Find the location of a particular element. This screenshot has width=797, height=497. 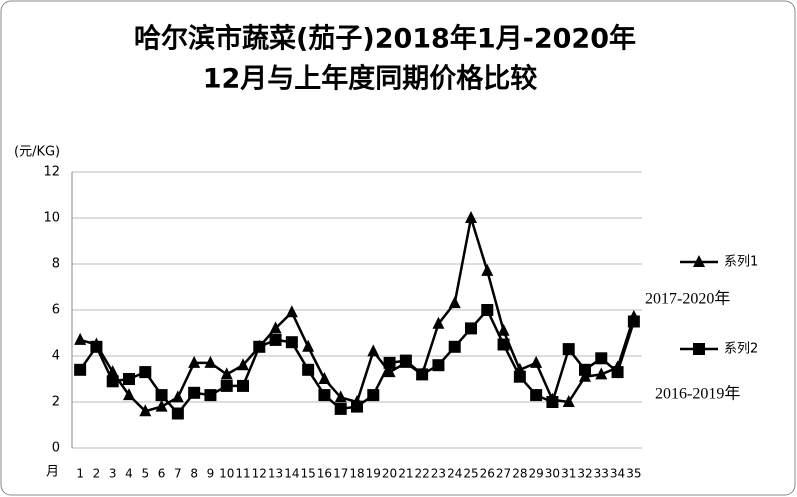

y-tick-label: 12 is located at coordinates (51, 172).